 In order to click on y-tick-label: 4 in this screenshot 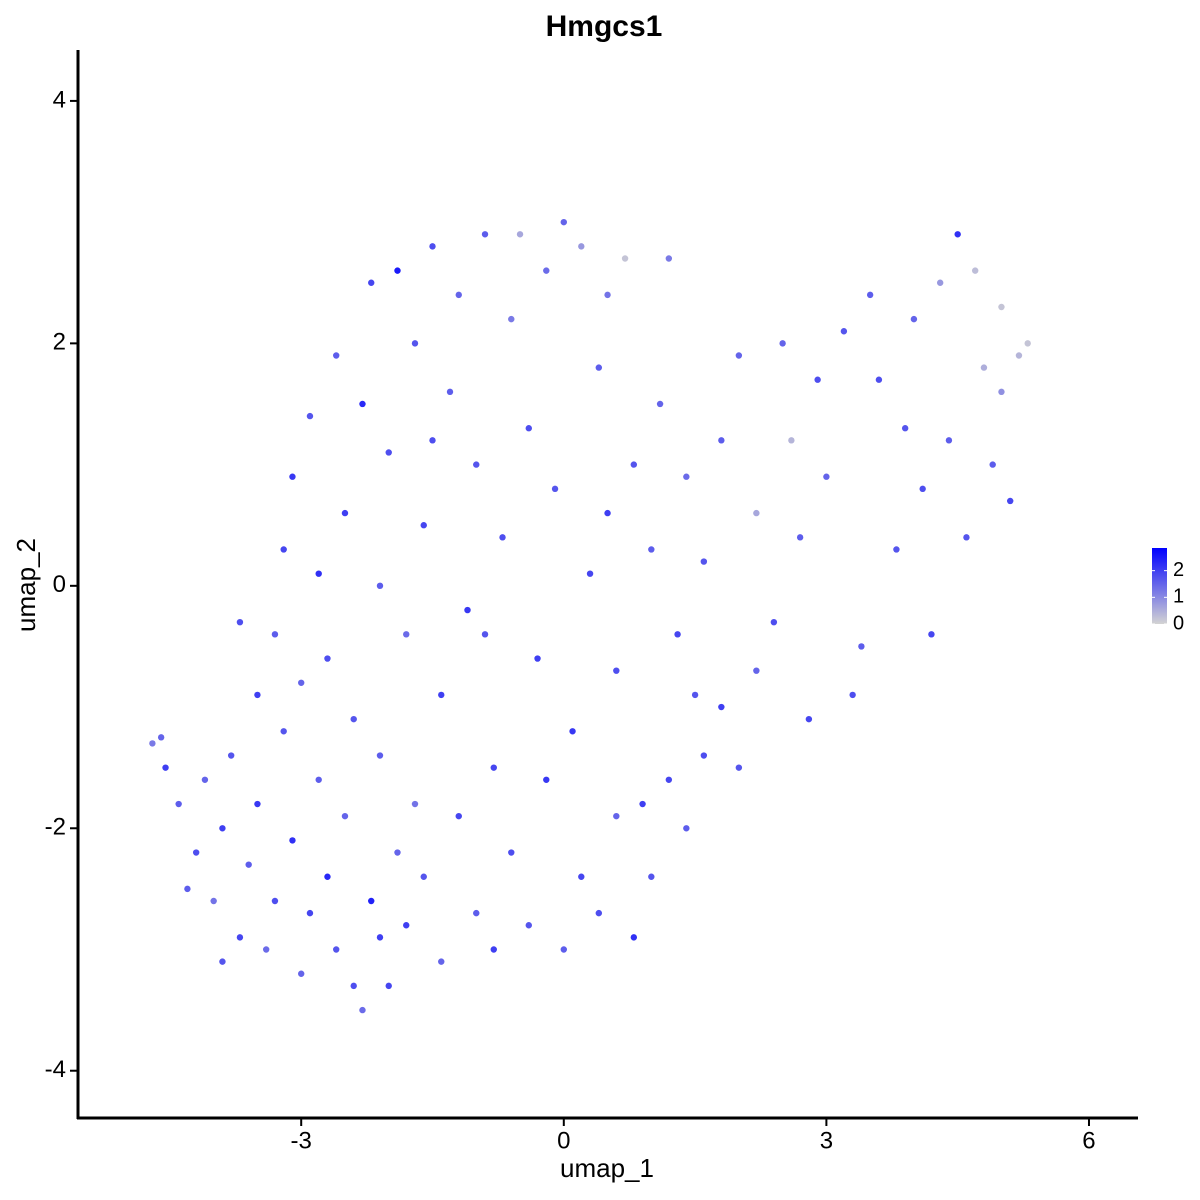, I will do `click(59, 99)`.